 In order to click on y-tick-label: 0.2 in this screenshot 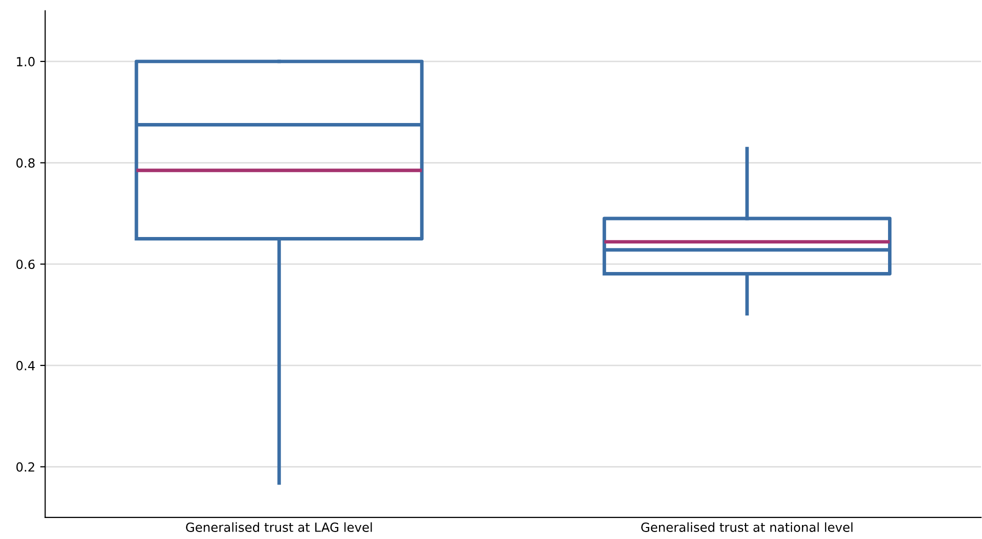, I will do `click(25, 467)`.